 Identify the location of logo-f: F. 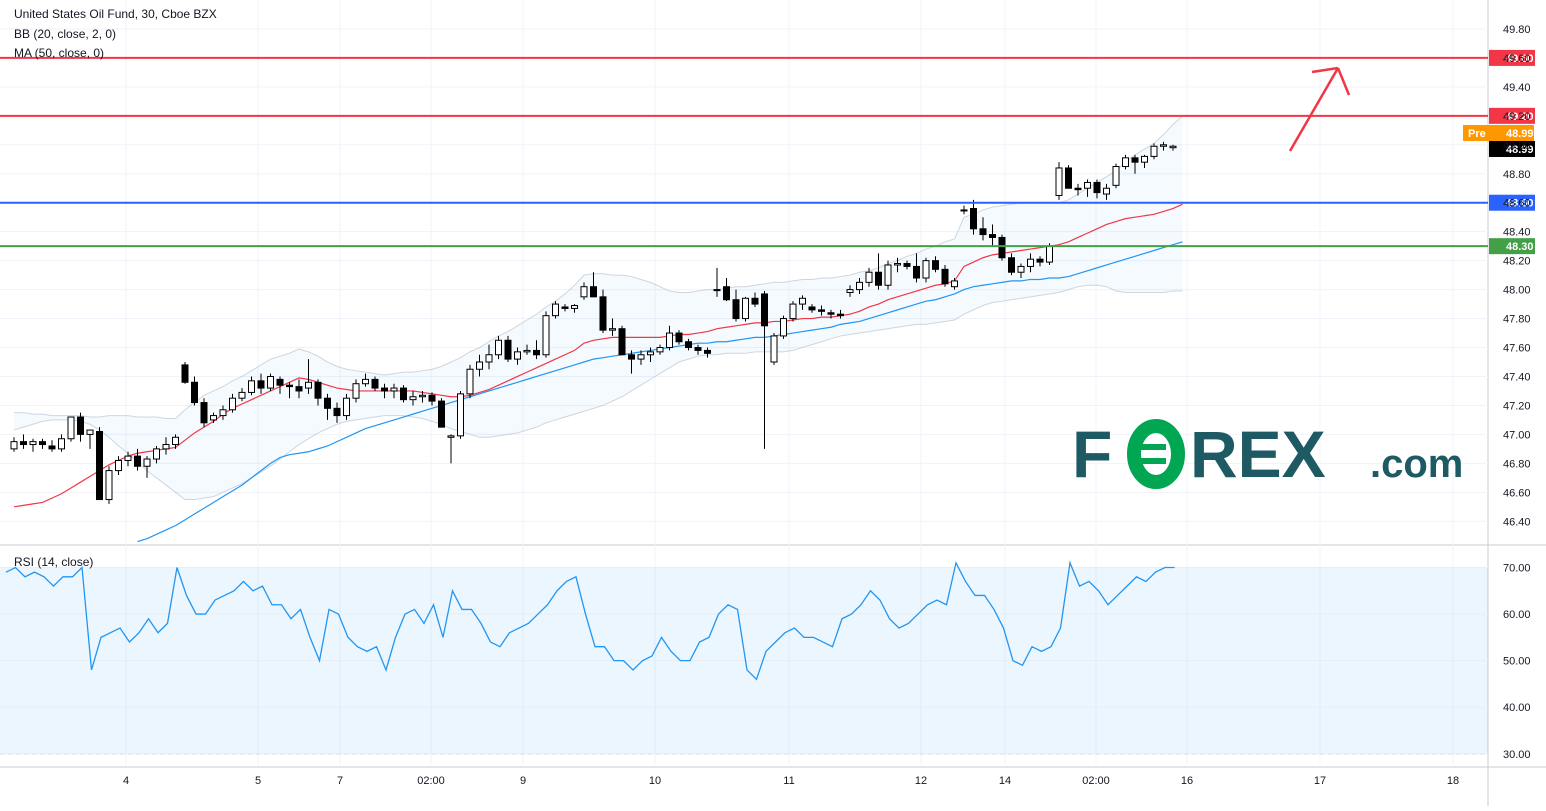
(1092, 454).